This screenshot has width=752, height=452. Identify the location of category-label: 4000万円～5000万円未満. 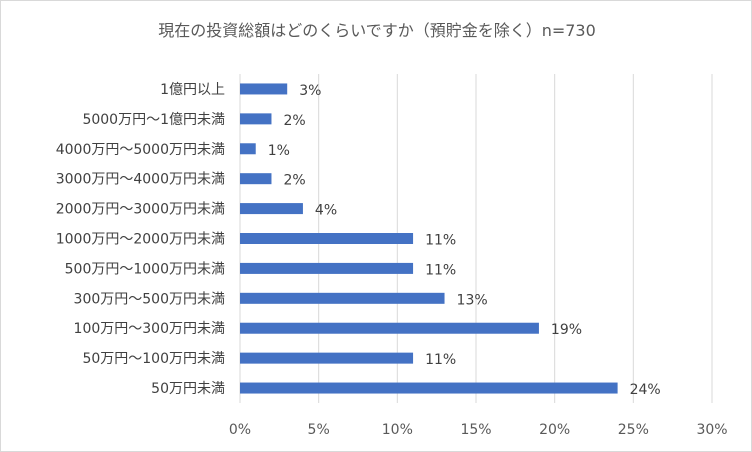
(140, 150).